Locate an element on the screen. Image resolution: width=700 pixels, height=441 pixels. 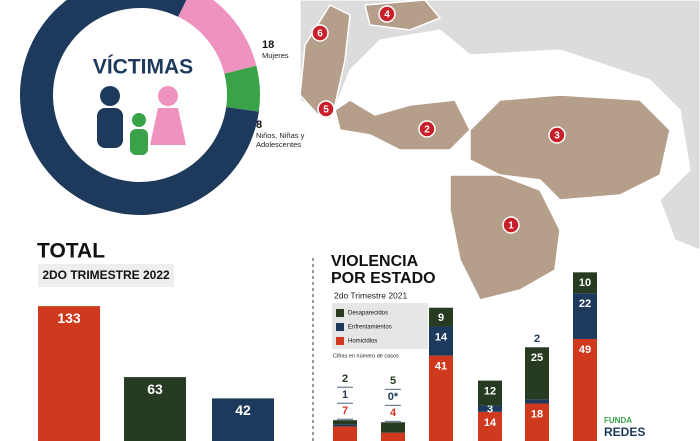
segment-value-label: 7 is located at coordinates (345, 411).